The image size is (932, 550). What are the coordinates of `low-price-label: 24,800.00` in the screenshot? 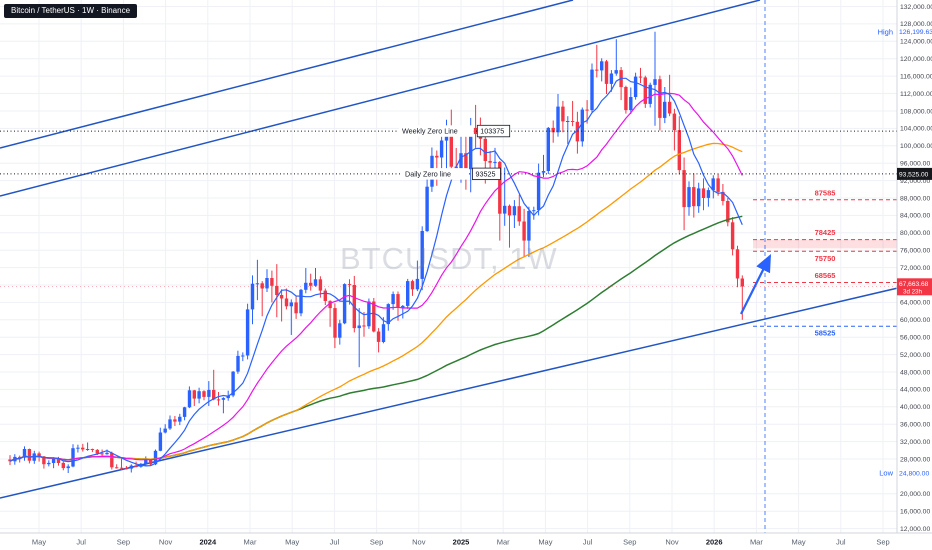 It's located at (914, 473).